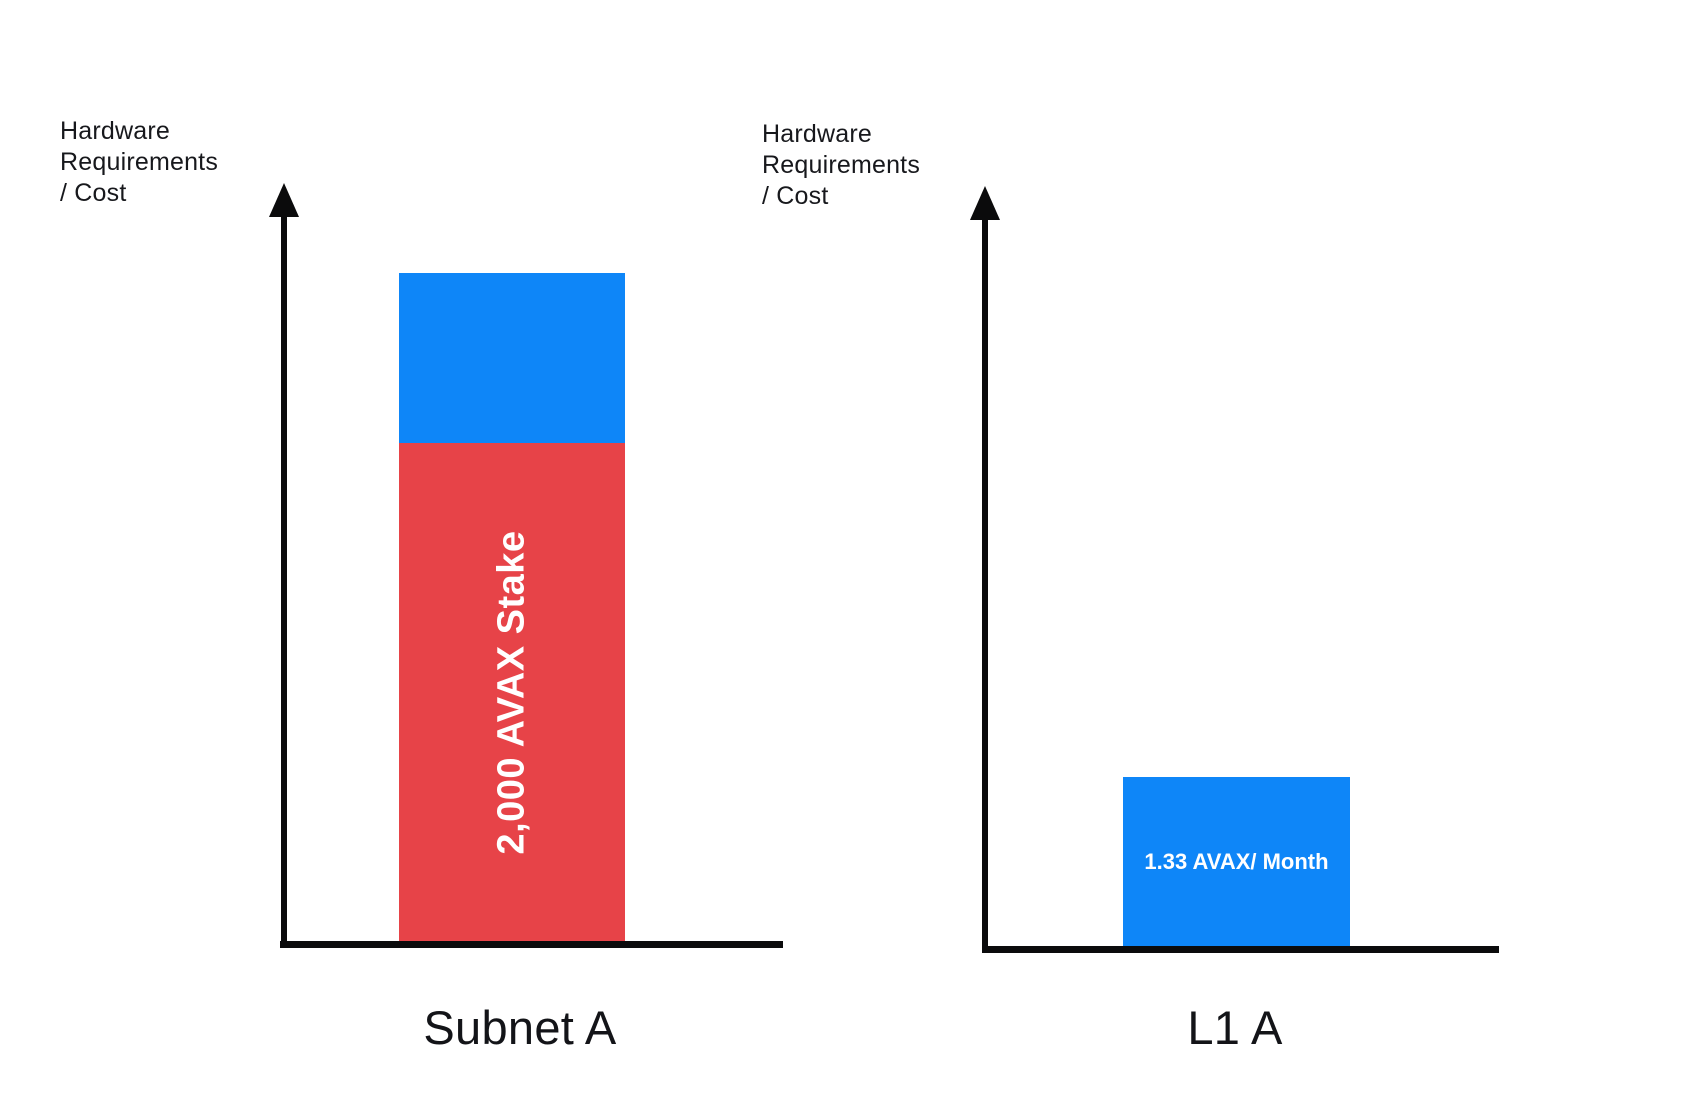 The height and width of the screenshot is (1104, 1682). What do you see at coordinates (512, 358) in the screenshot?
I see `subnet-a-hardware-cost-segment` at bounding box center [512, 358].